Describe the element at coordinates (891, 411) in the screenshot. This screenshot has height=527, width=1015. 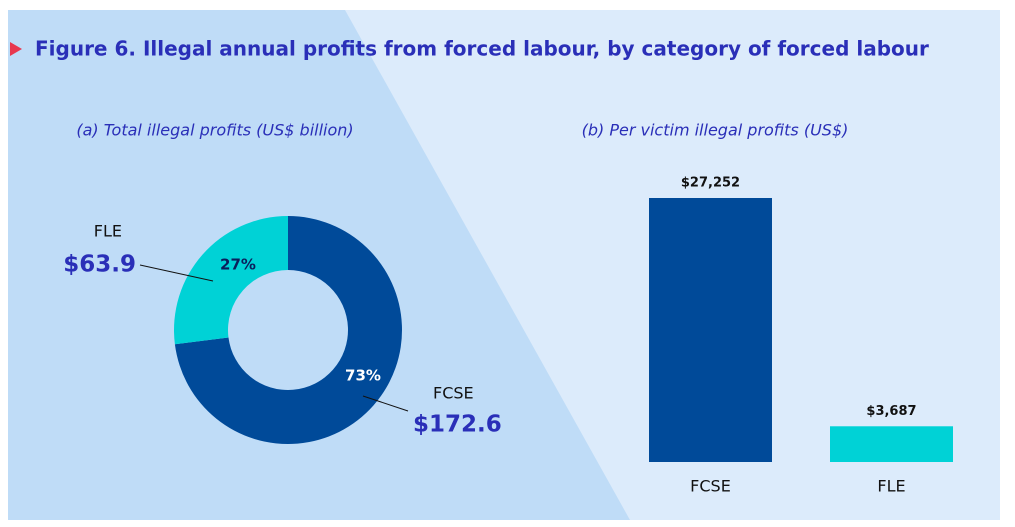
I see `value-label: $3,687` at that location.